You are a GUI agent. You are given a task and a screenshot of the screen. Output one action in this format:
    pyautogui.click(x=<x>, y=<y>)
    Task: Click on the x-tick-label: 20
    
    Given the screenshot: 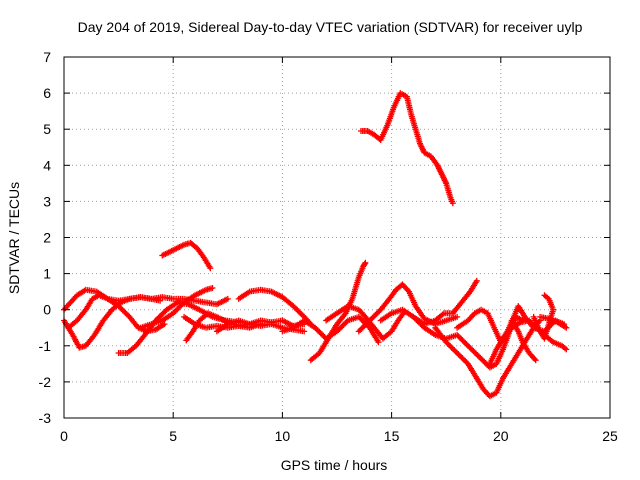 What is the action you would take?
    pyautogui.click(x=501, y=436)
    